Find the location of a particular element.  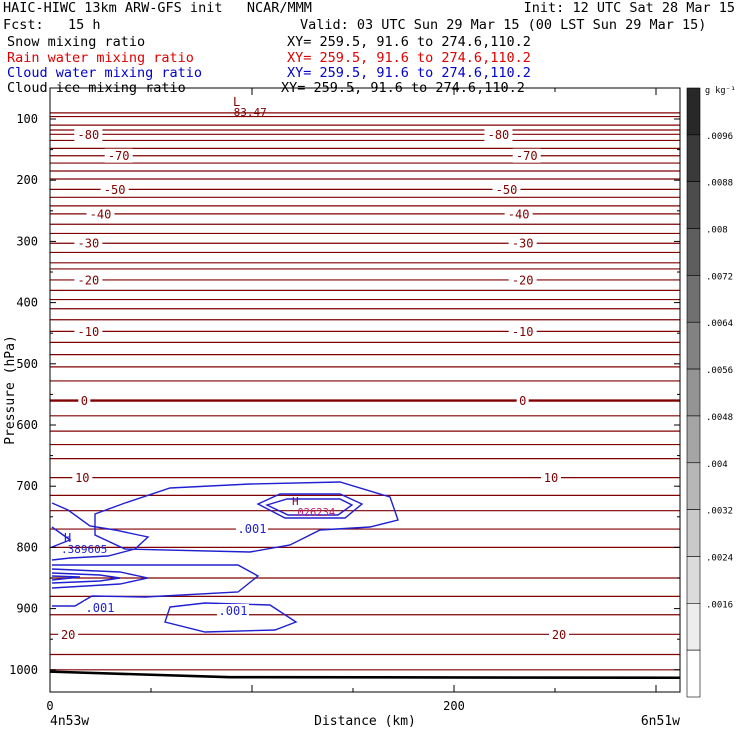

high-cloud-water-symbol: H is located at coordinates (67, 538).